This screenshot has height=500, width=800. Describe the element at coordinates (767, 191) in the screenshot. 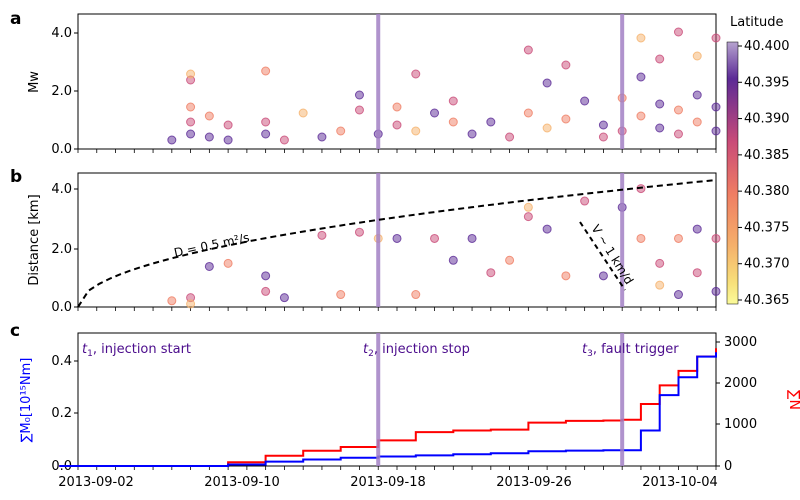

I see `colorbar-tick-label: 40.380` at that location.